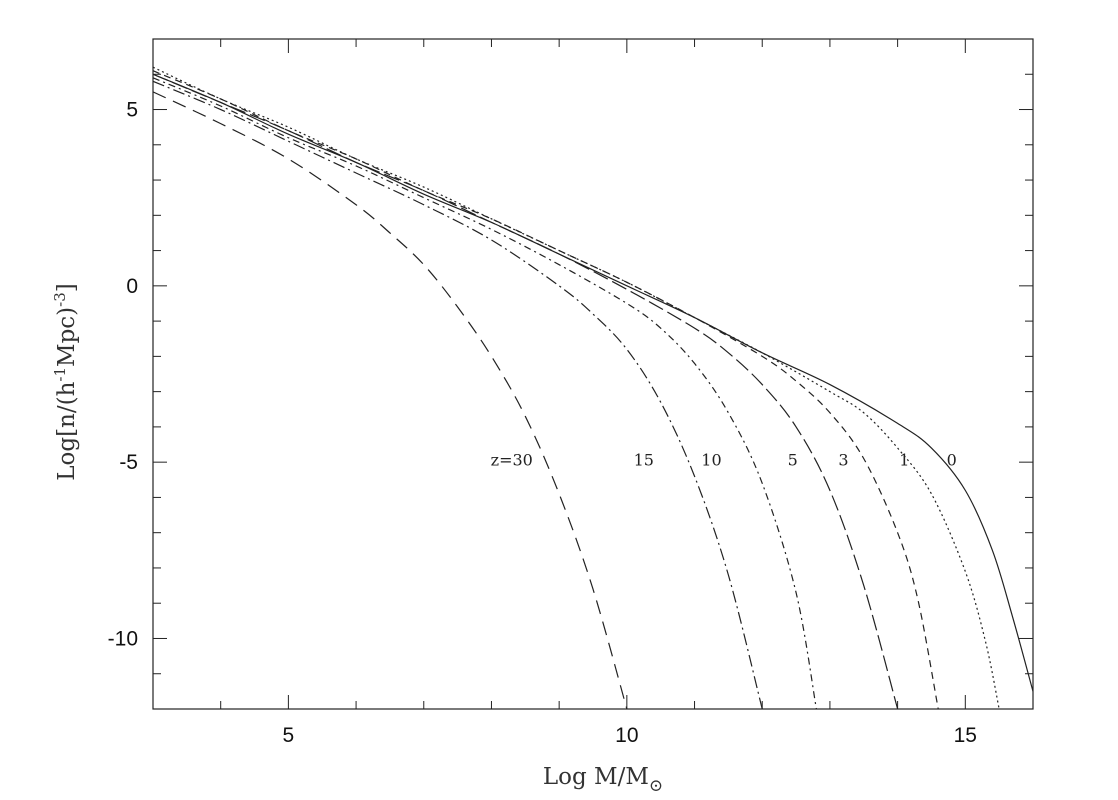  What do you see at coordinates (132, 286) in the screenshot?
I see `y-tick-label: 0` at bounding box center [132, 286].